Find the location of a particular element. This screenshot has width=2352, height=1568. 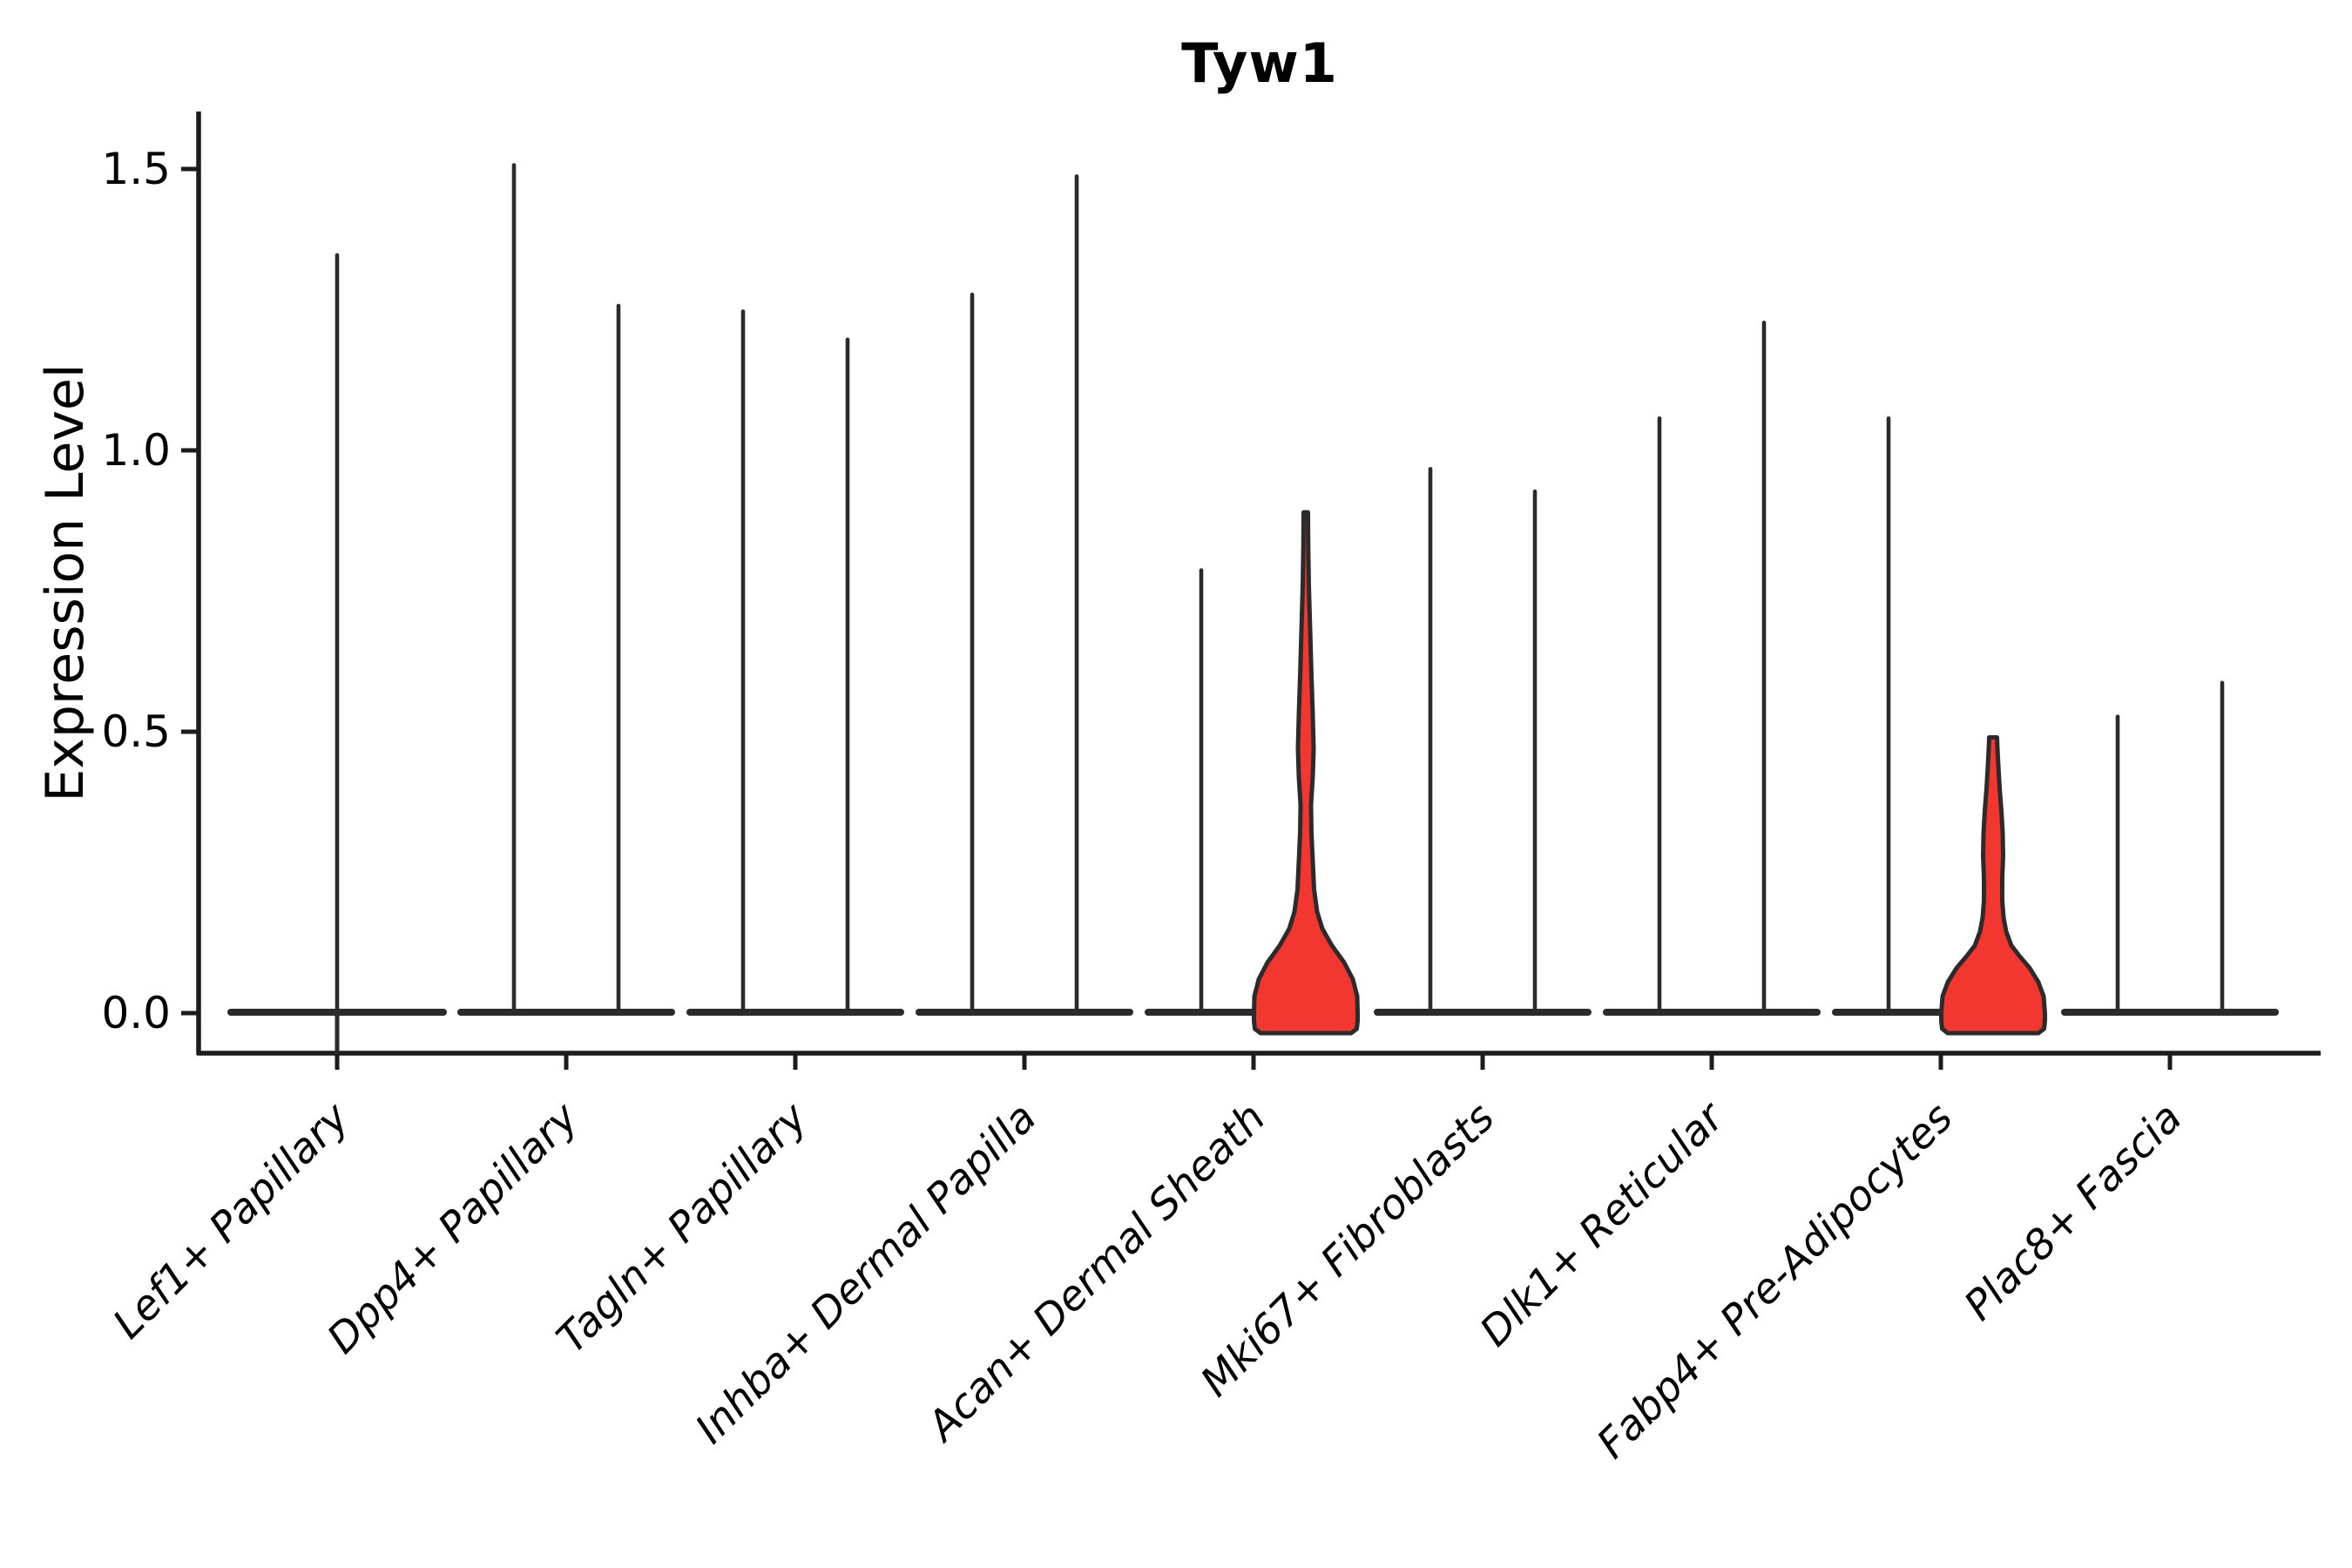

plot-title: Tyw1 is located at coordinates (1260, 63).